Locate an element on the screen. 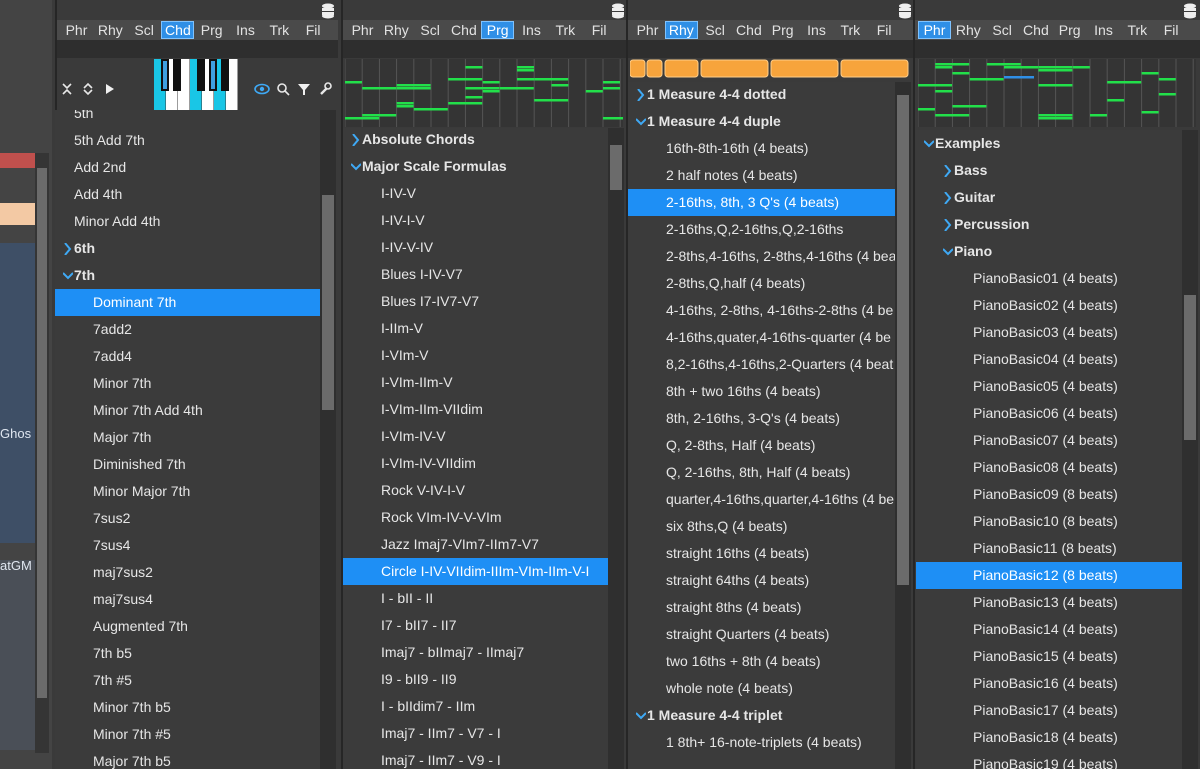  tab: Chd is located at coordinates (749, 30).